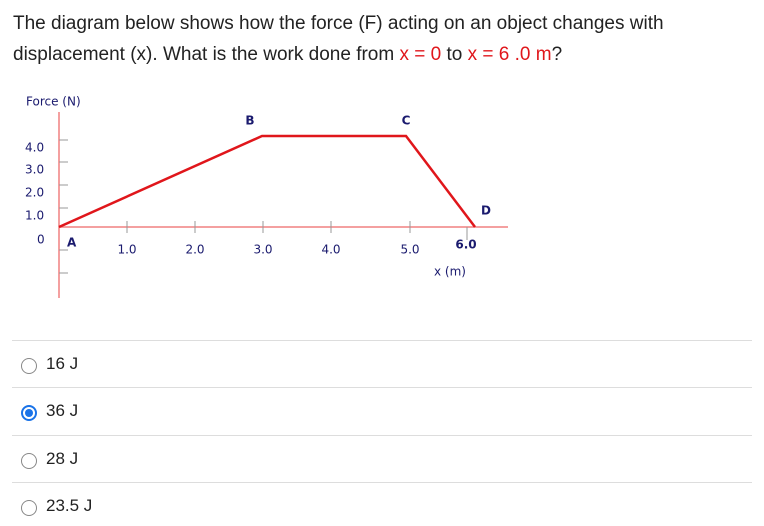  I want to click on option: 36 J, so click(382, 411).